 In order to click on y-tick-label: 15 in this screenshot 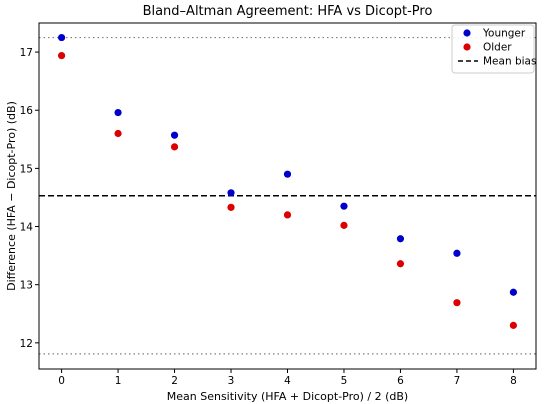, I will do `click(26, 169)`.